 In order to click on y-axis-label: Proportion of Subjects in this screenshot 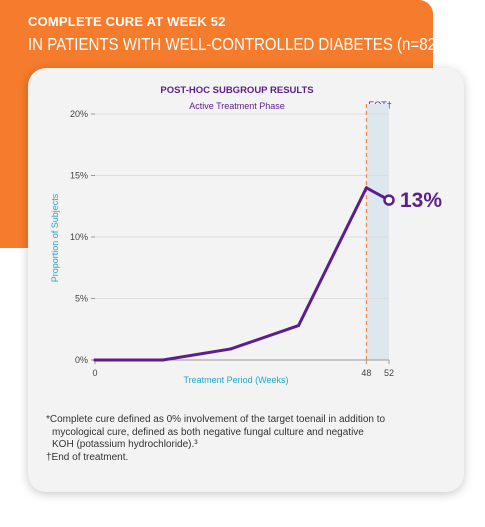, I will do `click(55, 237)`.